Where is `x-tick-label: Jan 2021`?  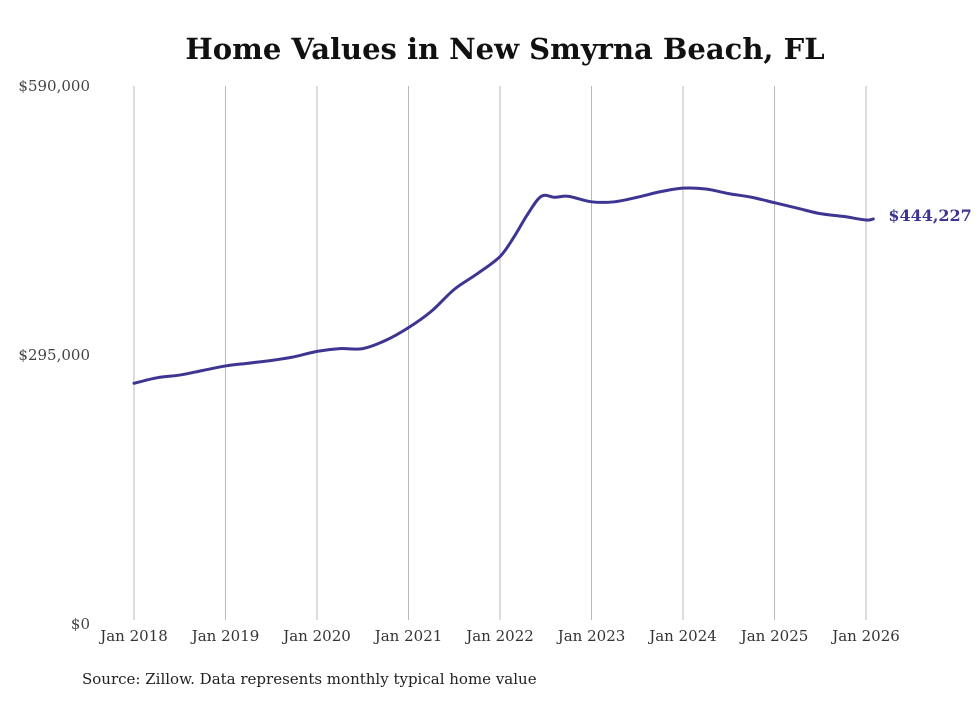
x-tick-label: Jan 2021 is located at coordinates (408, 636).